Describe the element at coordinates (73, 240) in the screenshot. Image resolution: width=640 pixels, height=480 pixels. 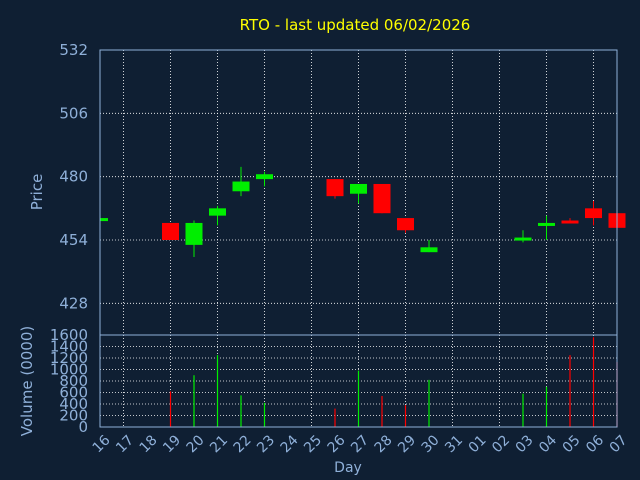
I see `price-tick-label: 454` at that location.